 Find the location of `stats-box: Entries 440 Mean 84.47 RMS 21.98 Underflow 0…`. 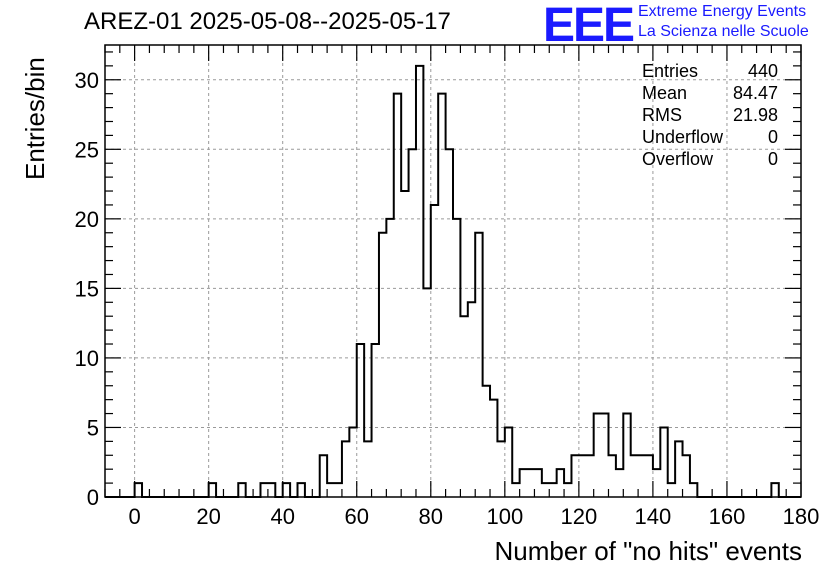

stats-box: Entries 440 Mean 84.47 RMS 21.98 Underflow 0… is located at coordinates (710, 115).